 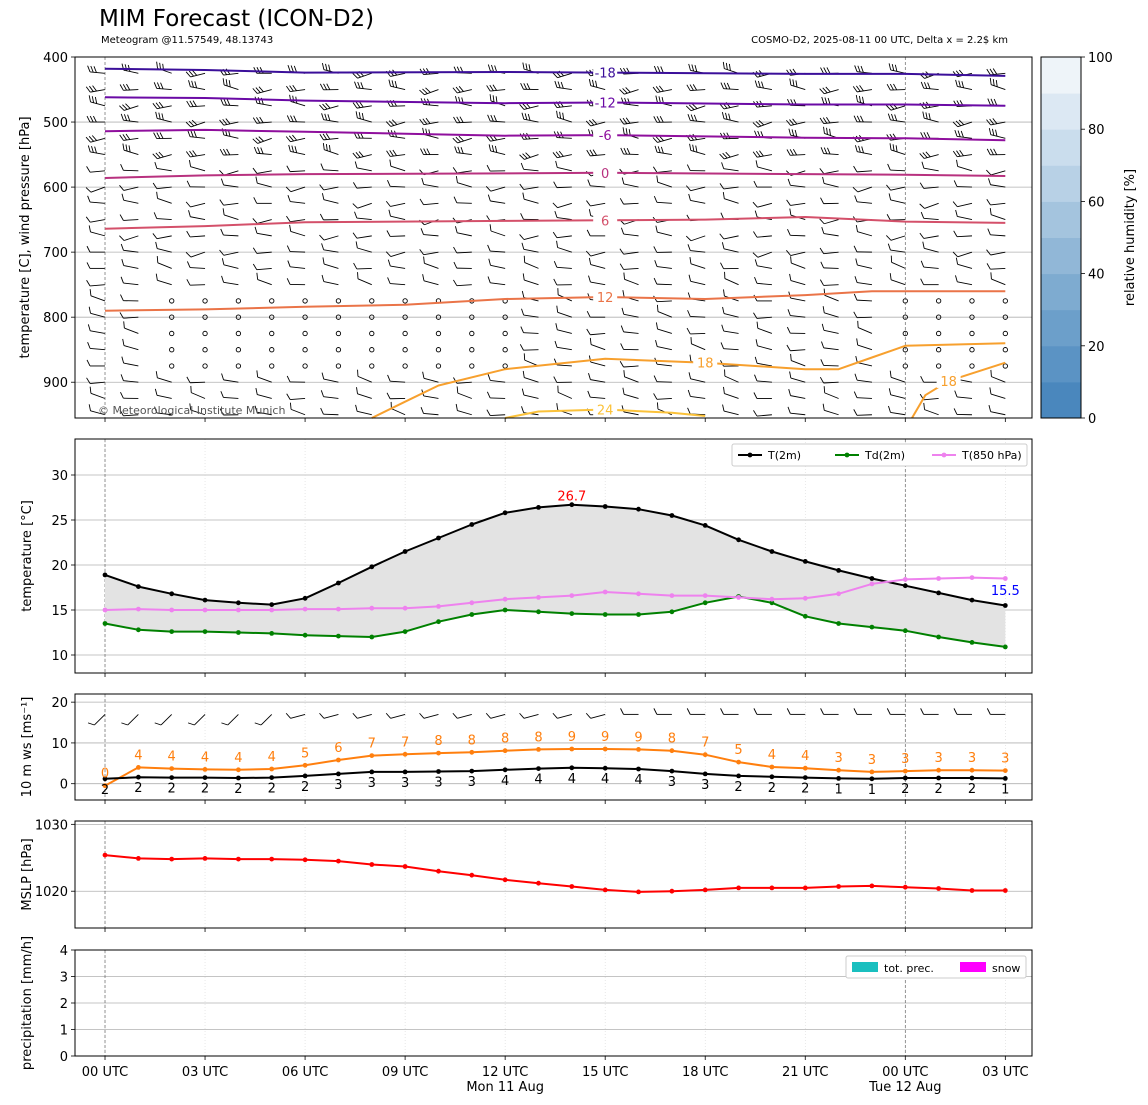 What do you see at coordinates (705, 743) in the screenshot?
I see `gust-value-label: 7` at bounding box center [705, 743].